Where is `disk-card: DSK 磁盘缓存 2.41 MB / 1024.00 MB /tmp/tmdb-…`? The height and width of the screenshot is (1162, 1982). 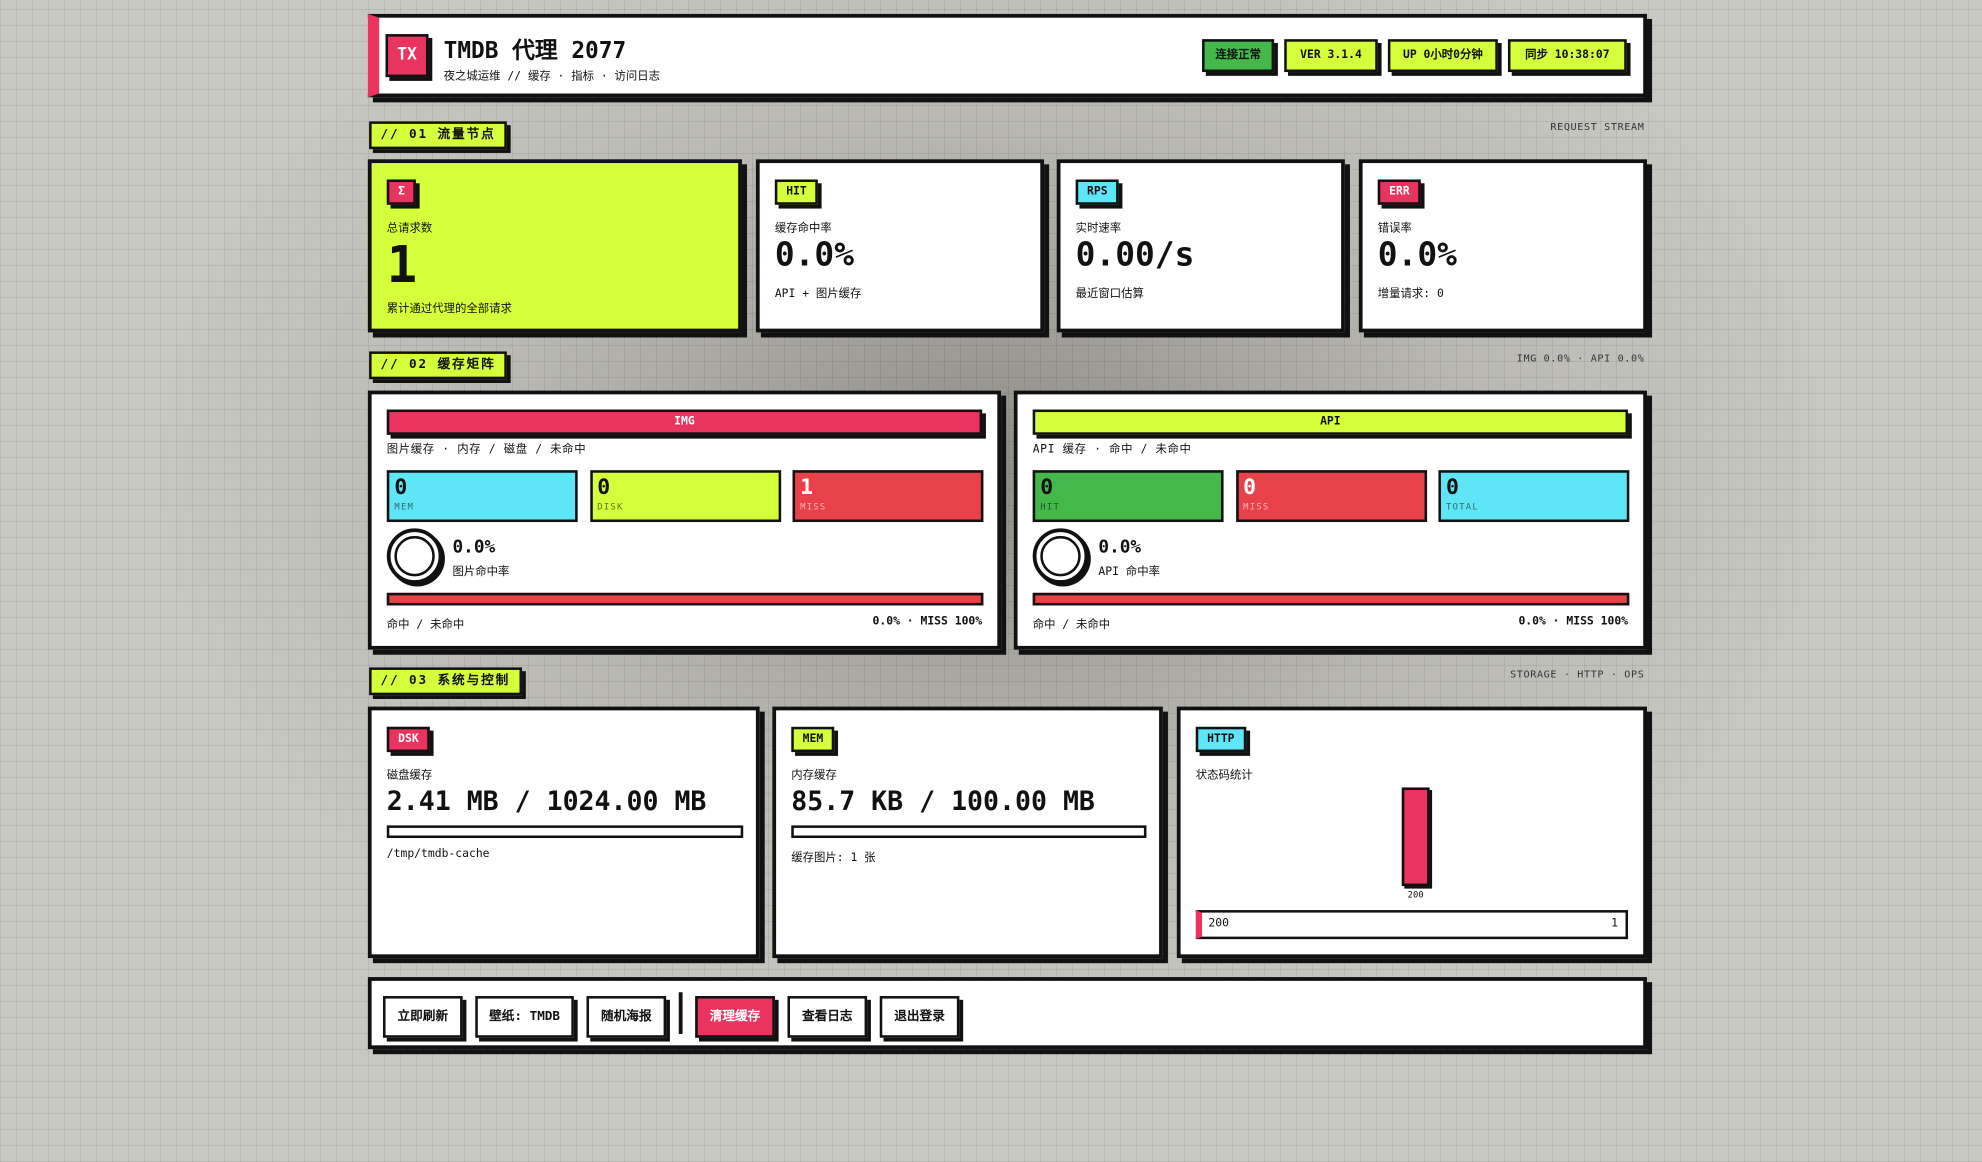 disk-card: DSK 磁盘缓存 2.41 MB / 1024.00 MB /tmp/tmdb-… is located at coordinates (563, 832).